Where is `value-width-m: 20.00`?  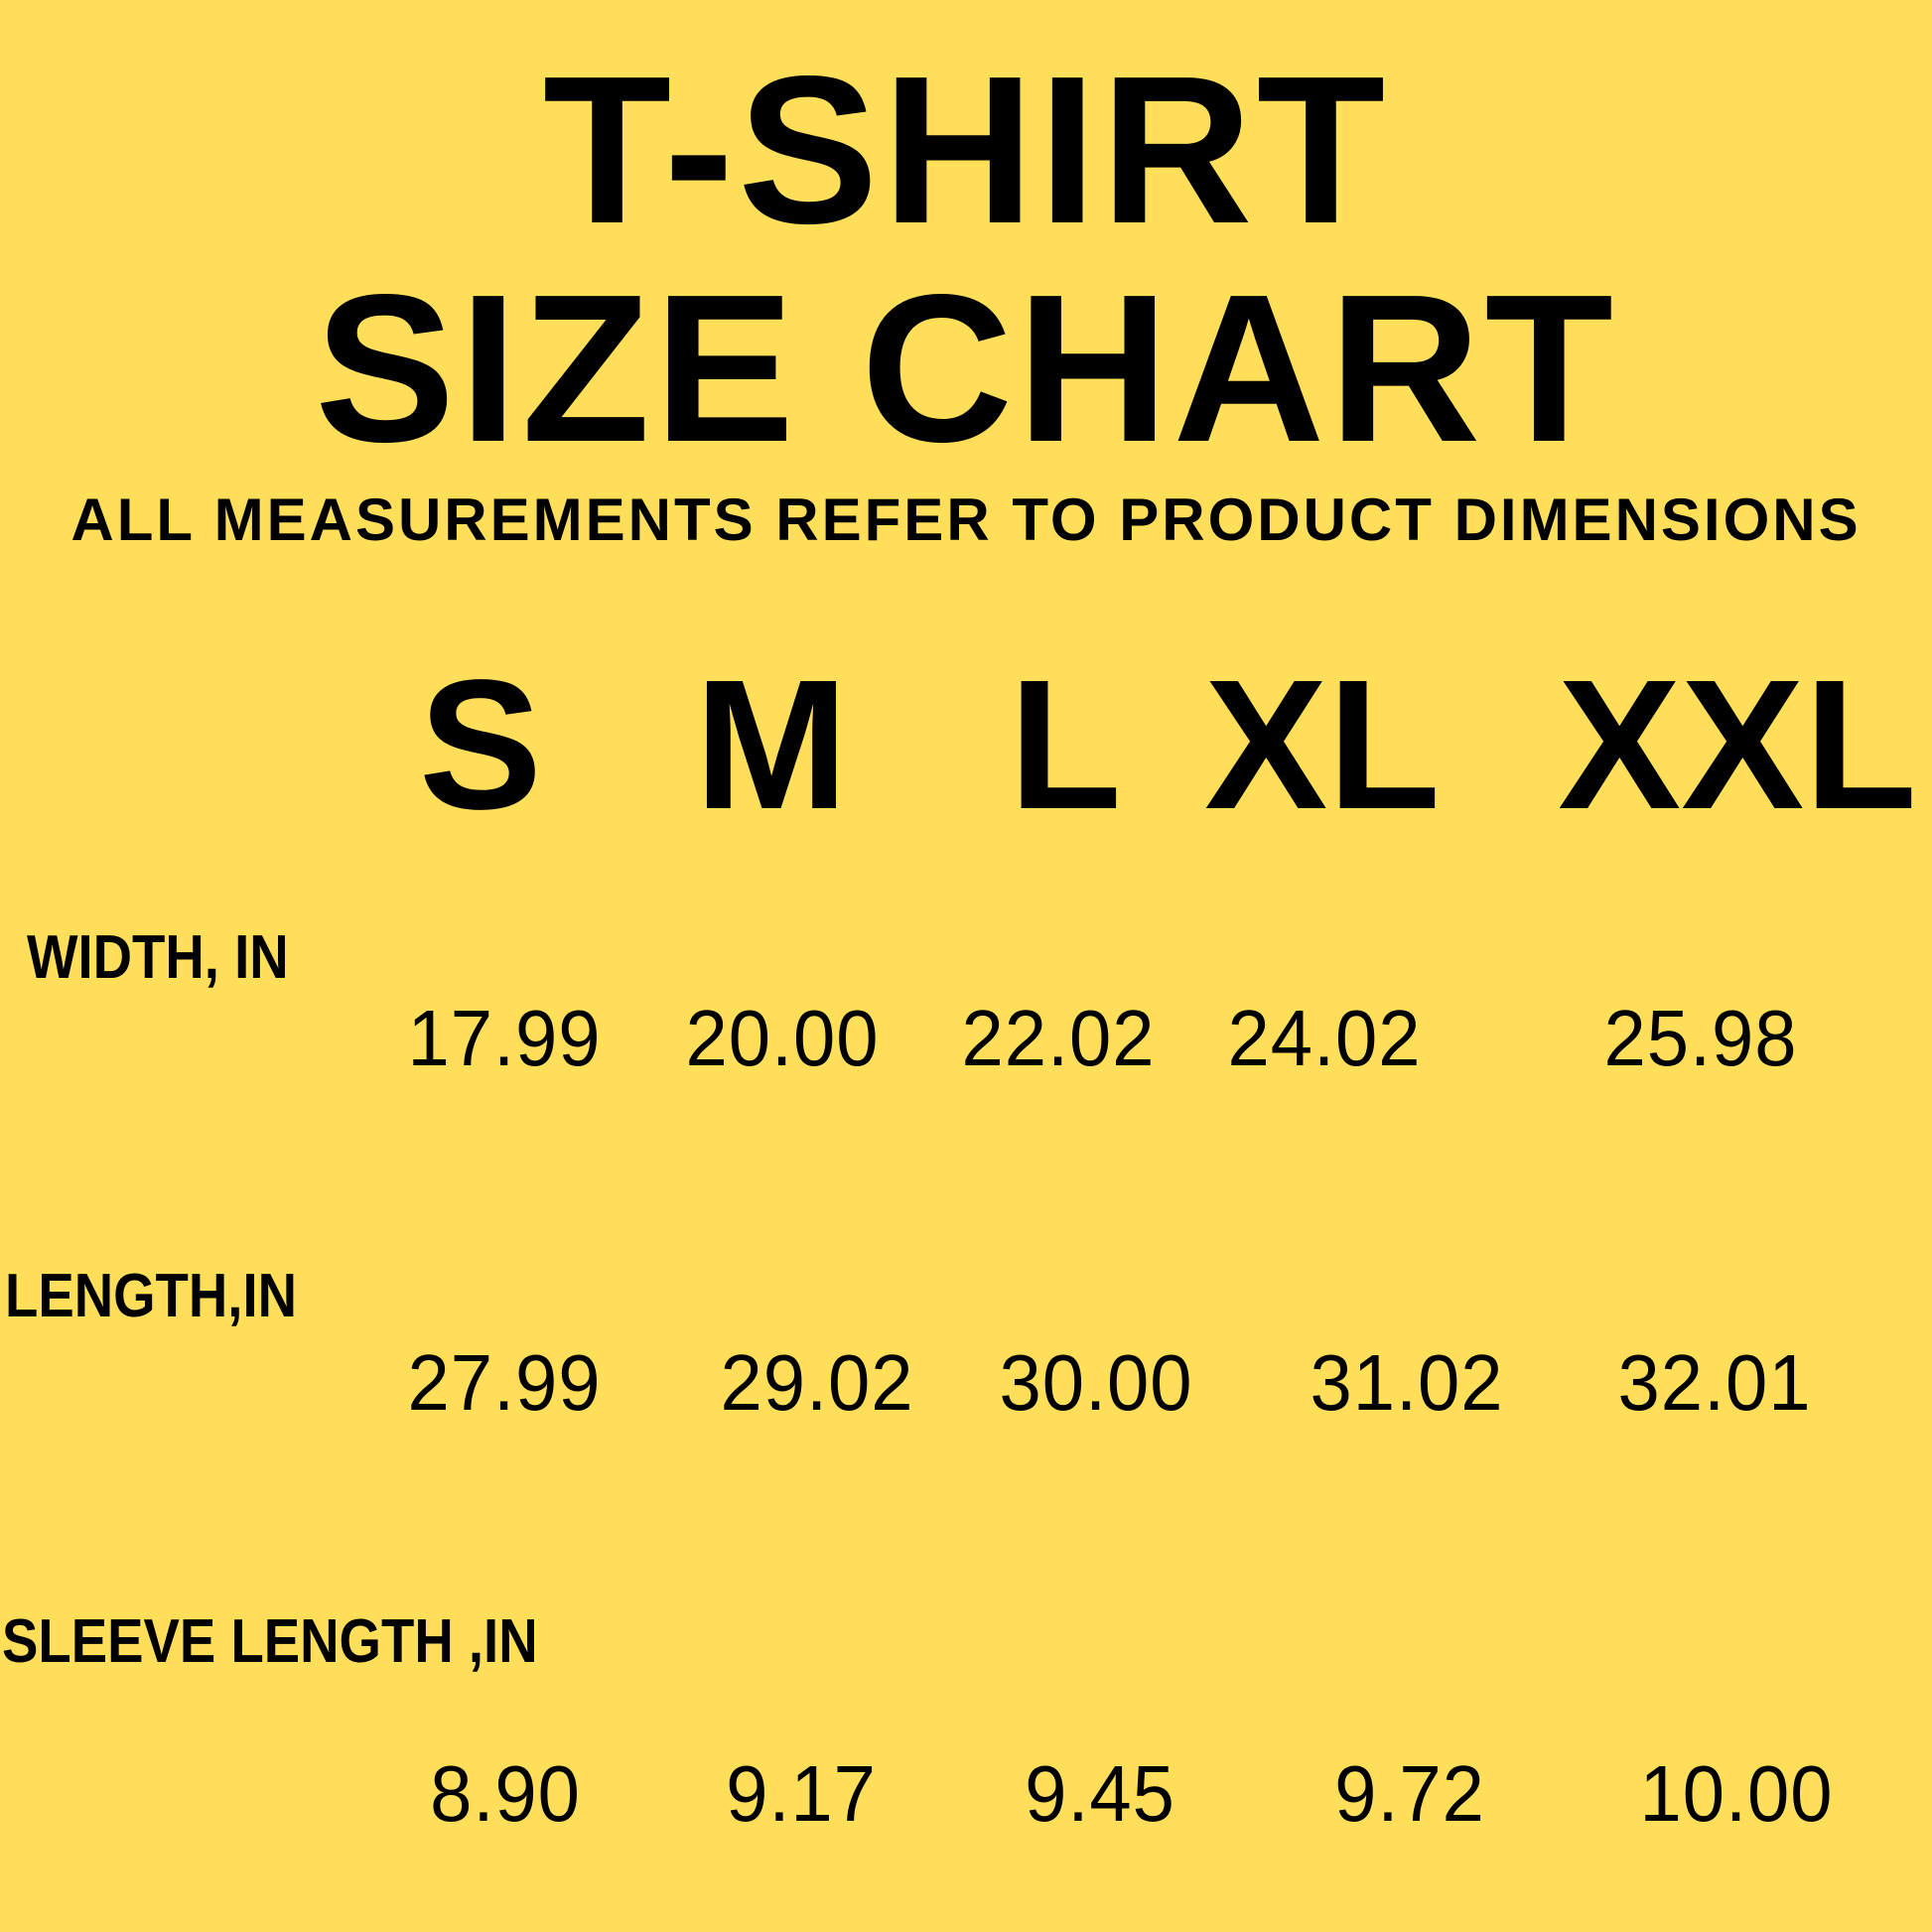
value-width-m: 20.00 is located at coordinates (783, 1038).